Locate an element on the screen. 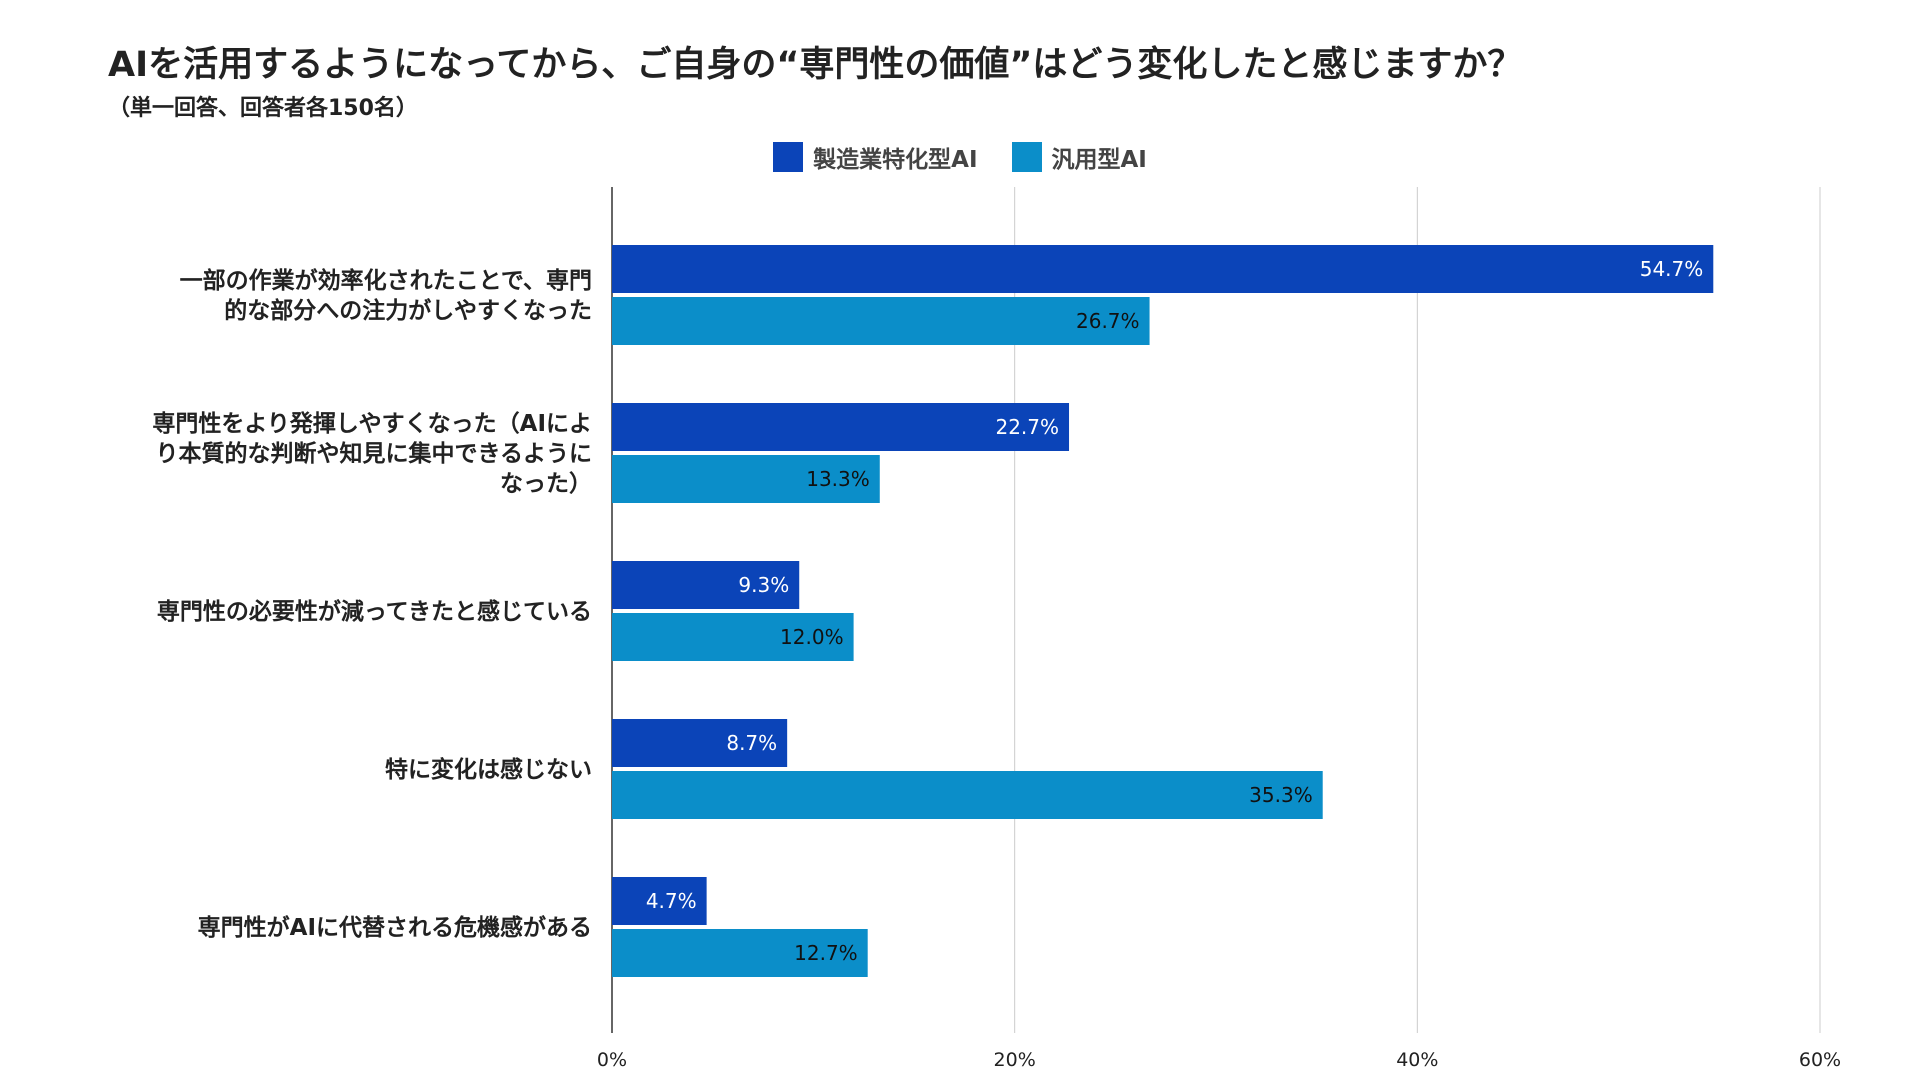  x-tick-label: 20% is located at coordinates (1015, 1060).